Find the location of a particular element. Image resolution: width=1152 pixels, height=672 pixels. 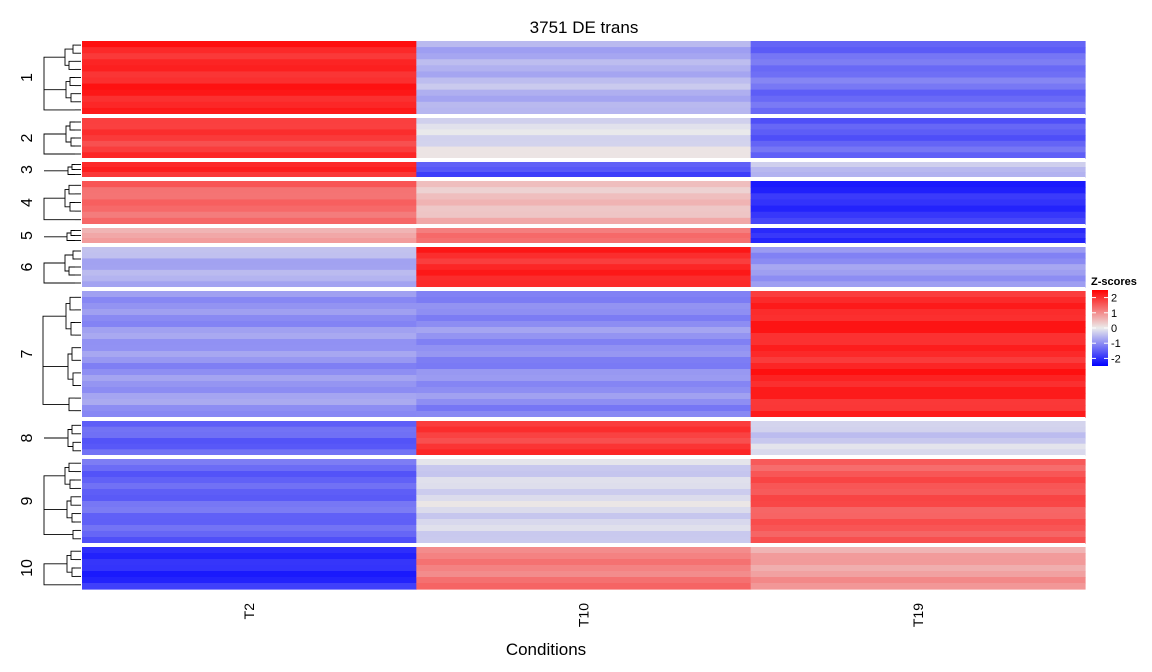

cell-cluster-3-T2 is located at coordinates (249, 170).